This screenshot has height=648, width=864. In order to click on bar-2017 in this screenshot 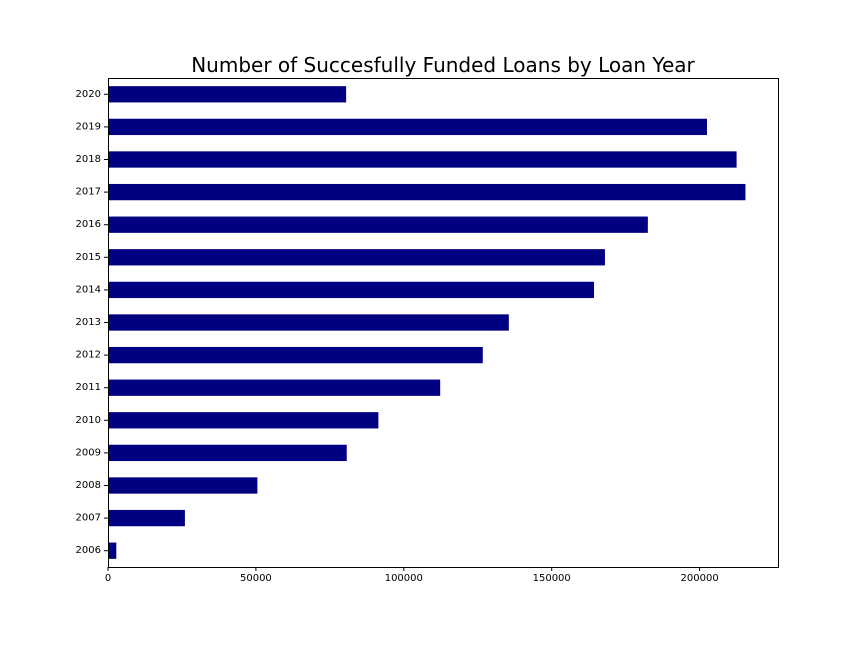, I will do `click(427, 192)`.